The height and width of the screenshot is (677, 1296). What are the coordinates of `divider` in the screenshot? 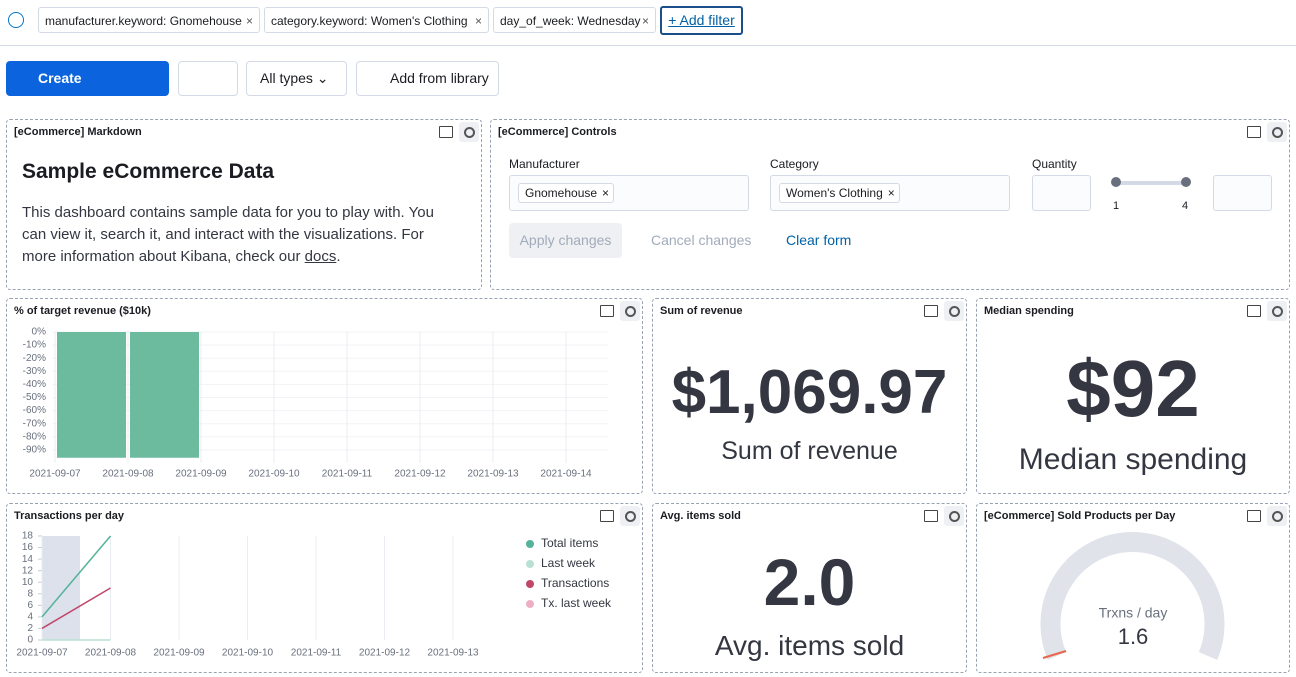 It's located at (648, 45).